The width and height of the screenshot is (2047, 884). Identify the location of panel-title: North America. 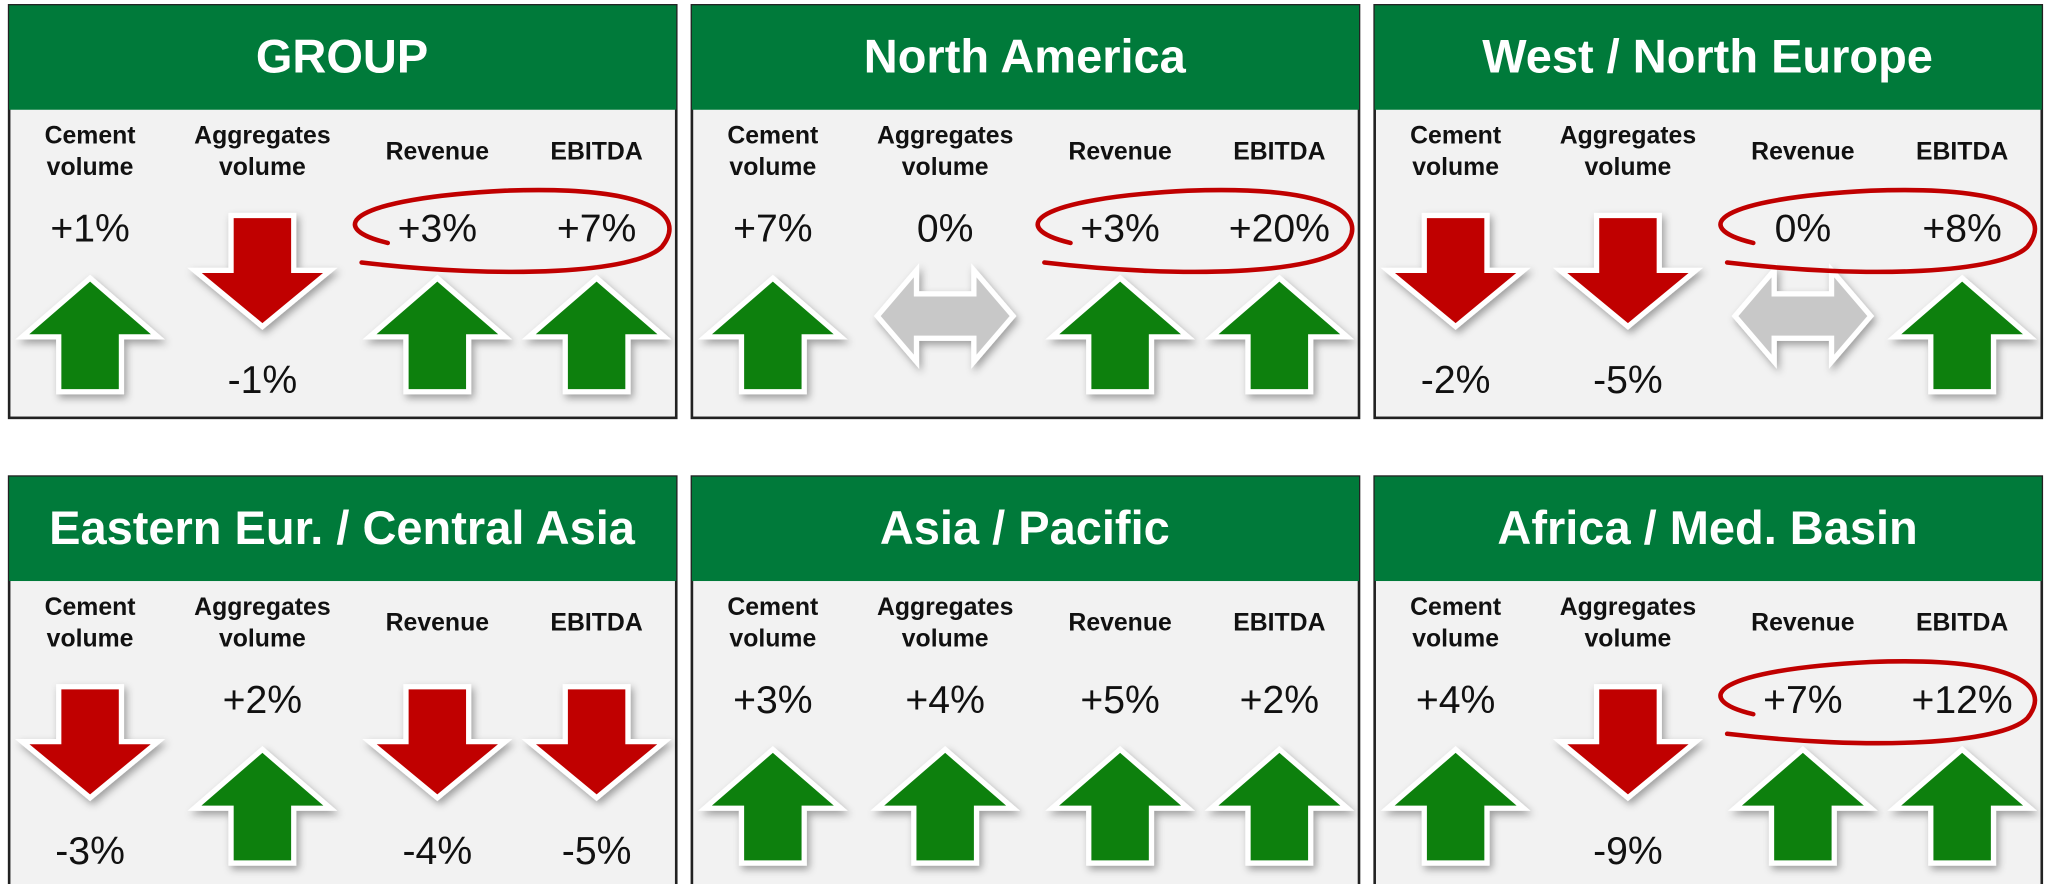
(1025, 56).